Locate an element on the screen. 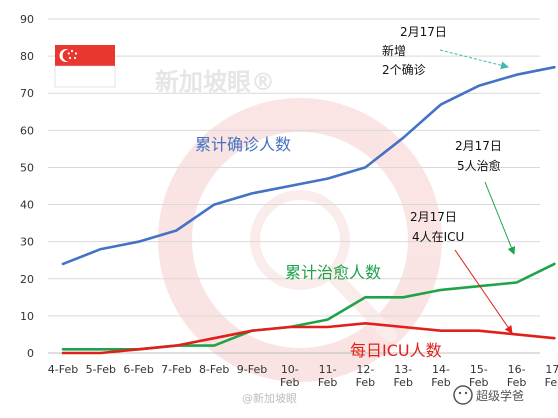  annotation-icu: 2月17日 4人在ICU is located at coordinates (461, 272).